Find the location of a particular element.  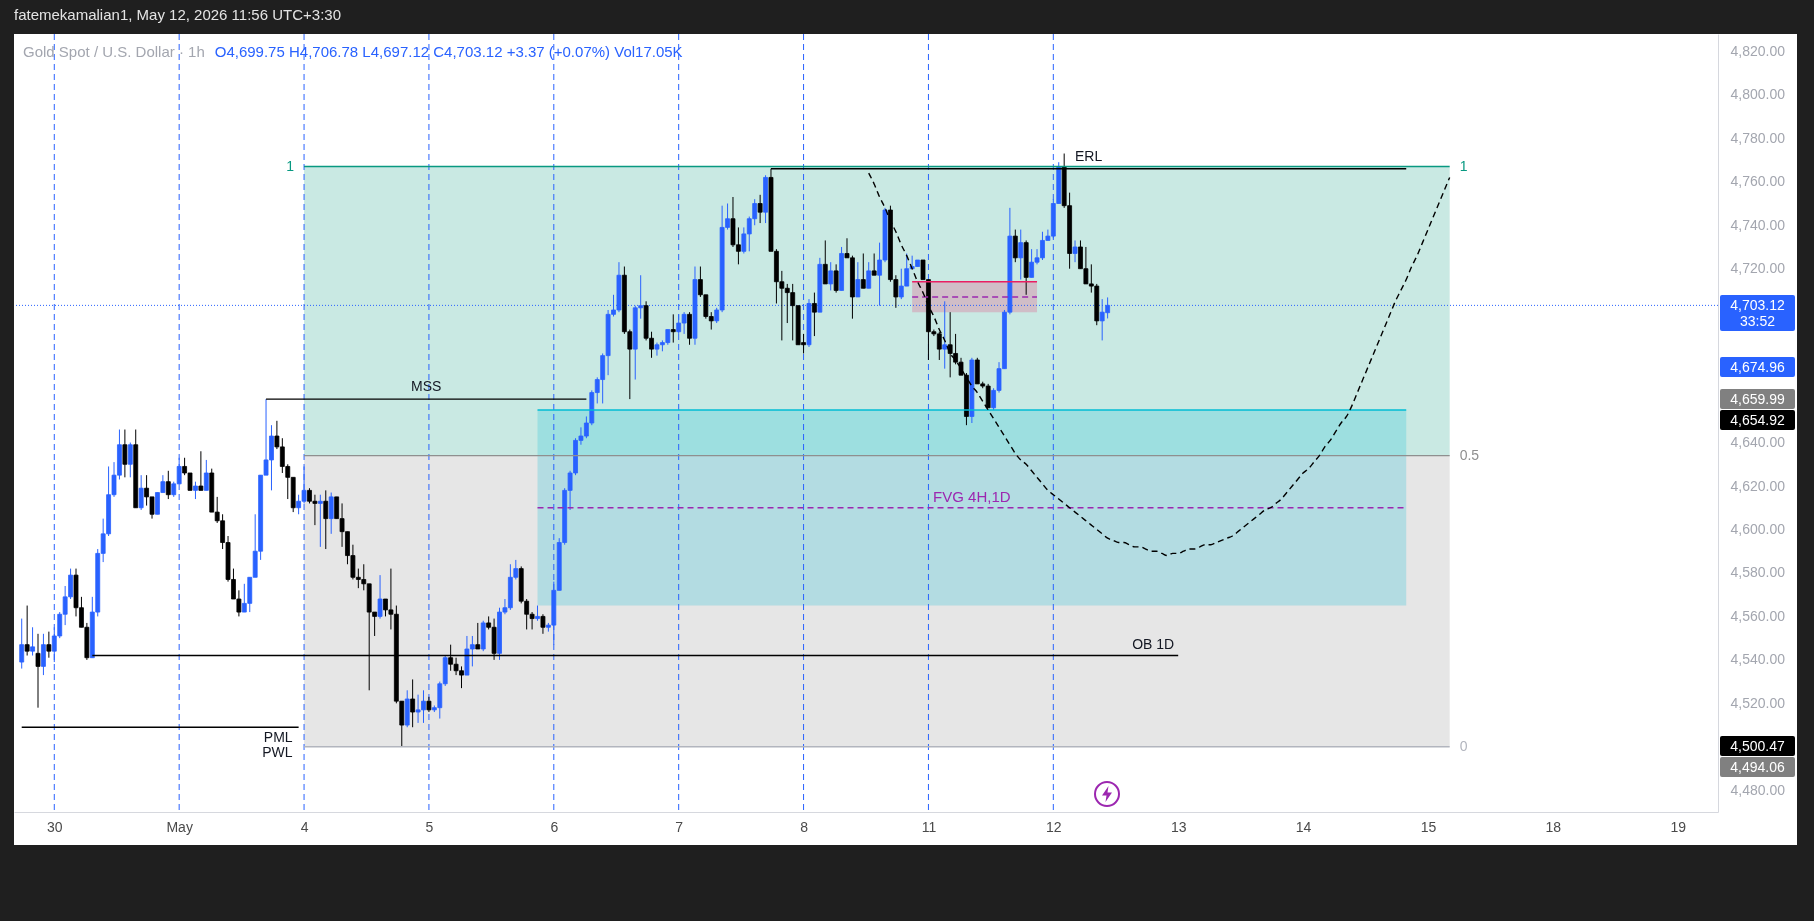

x-tick-label: 7 is located at coordinates (679, 826).